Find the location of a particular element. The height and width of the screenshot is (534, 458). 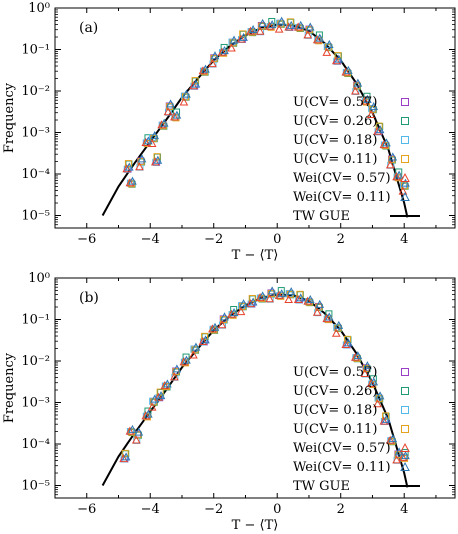

legend-marker-triangle is located at coordinates (405, 466).